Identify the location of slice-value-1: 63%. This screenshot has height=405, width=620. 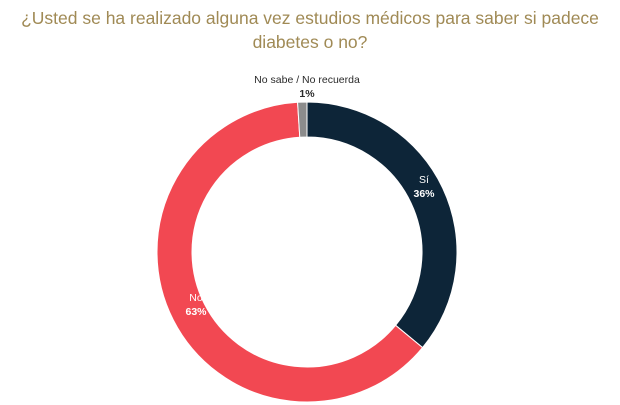
(196, 312).